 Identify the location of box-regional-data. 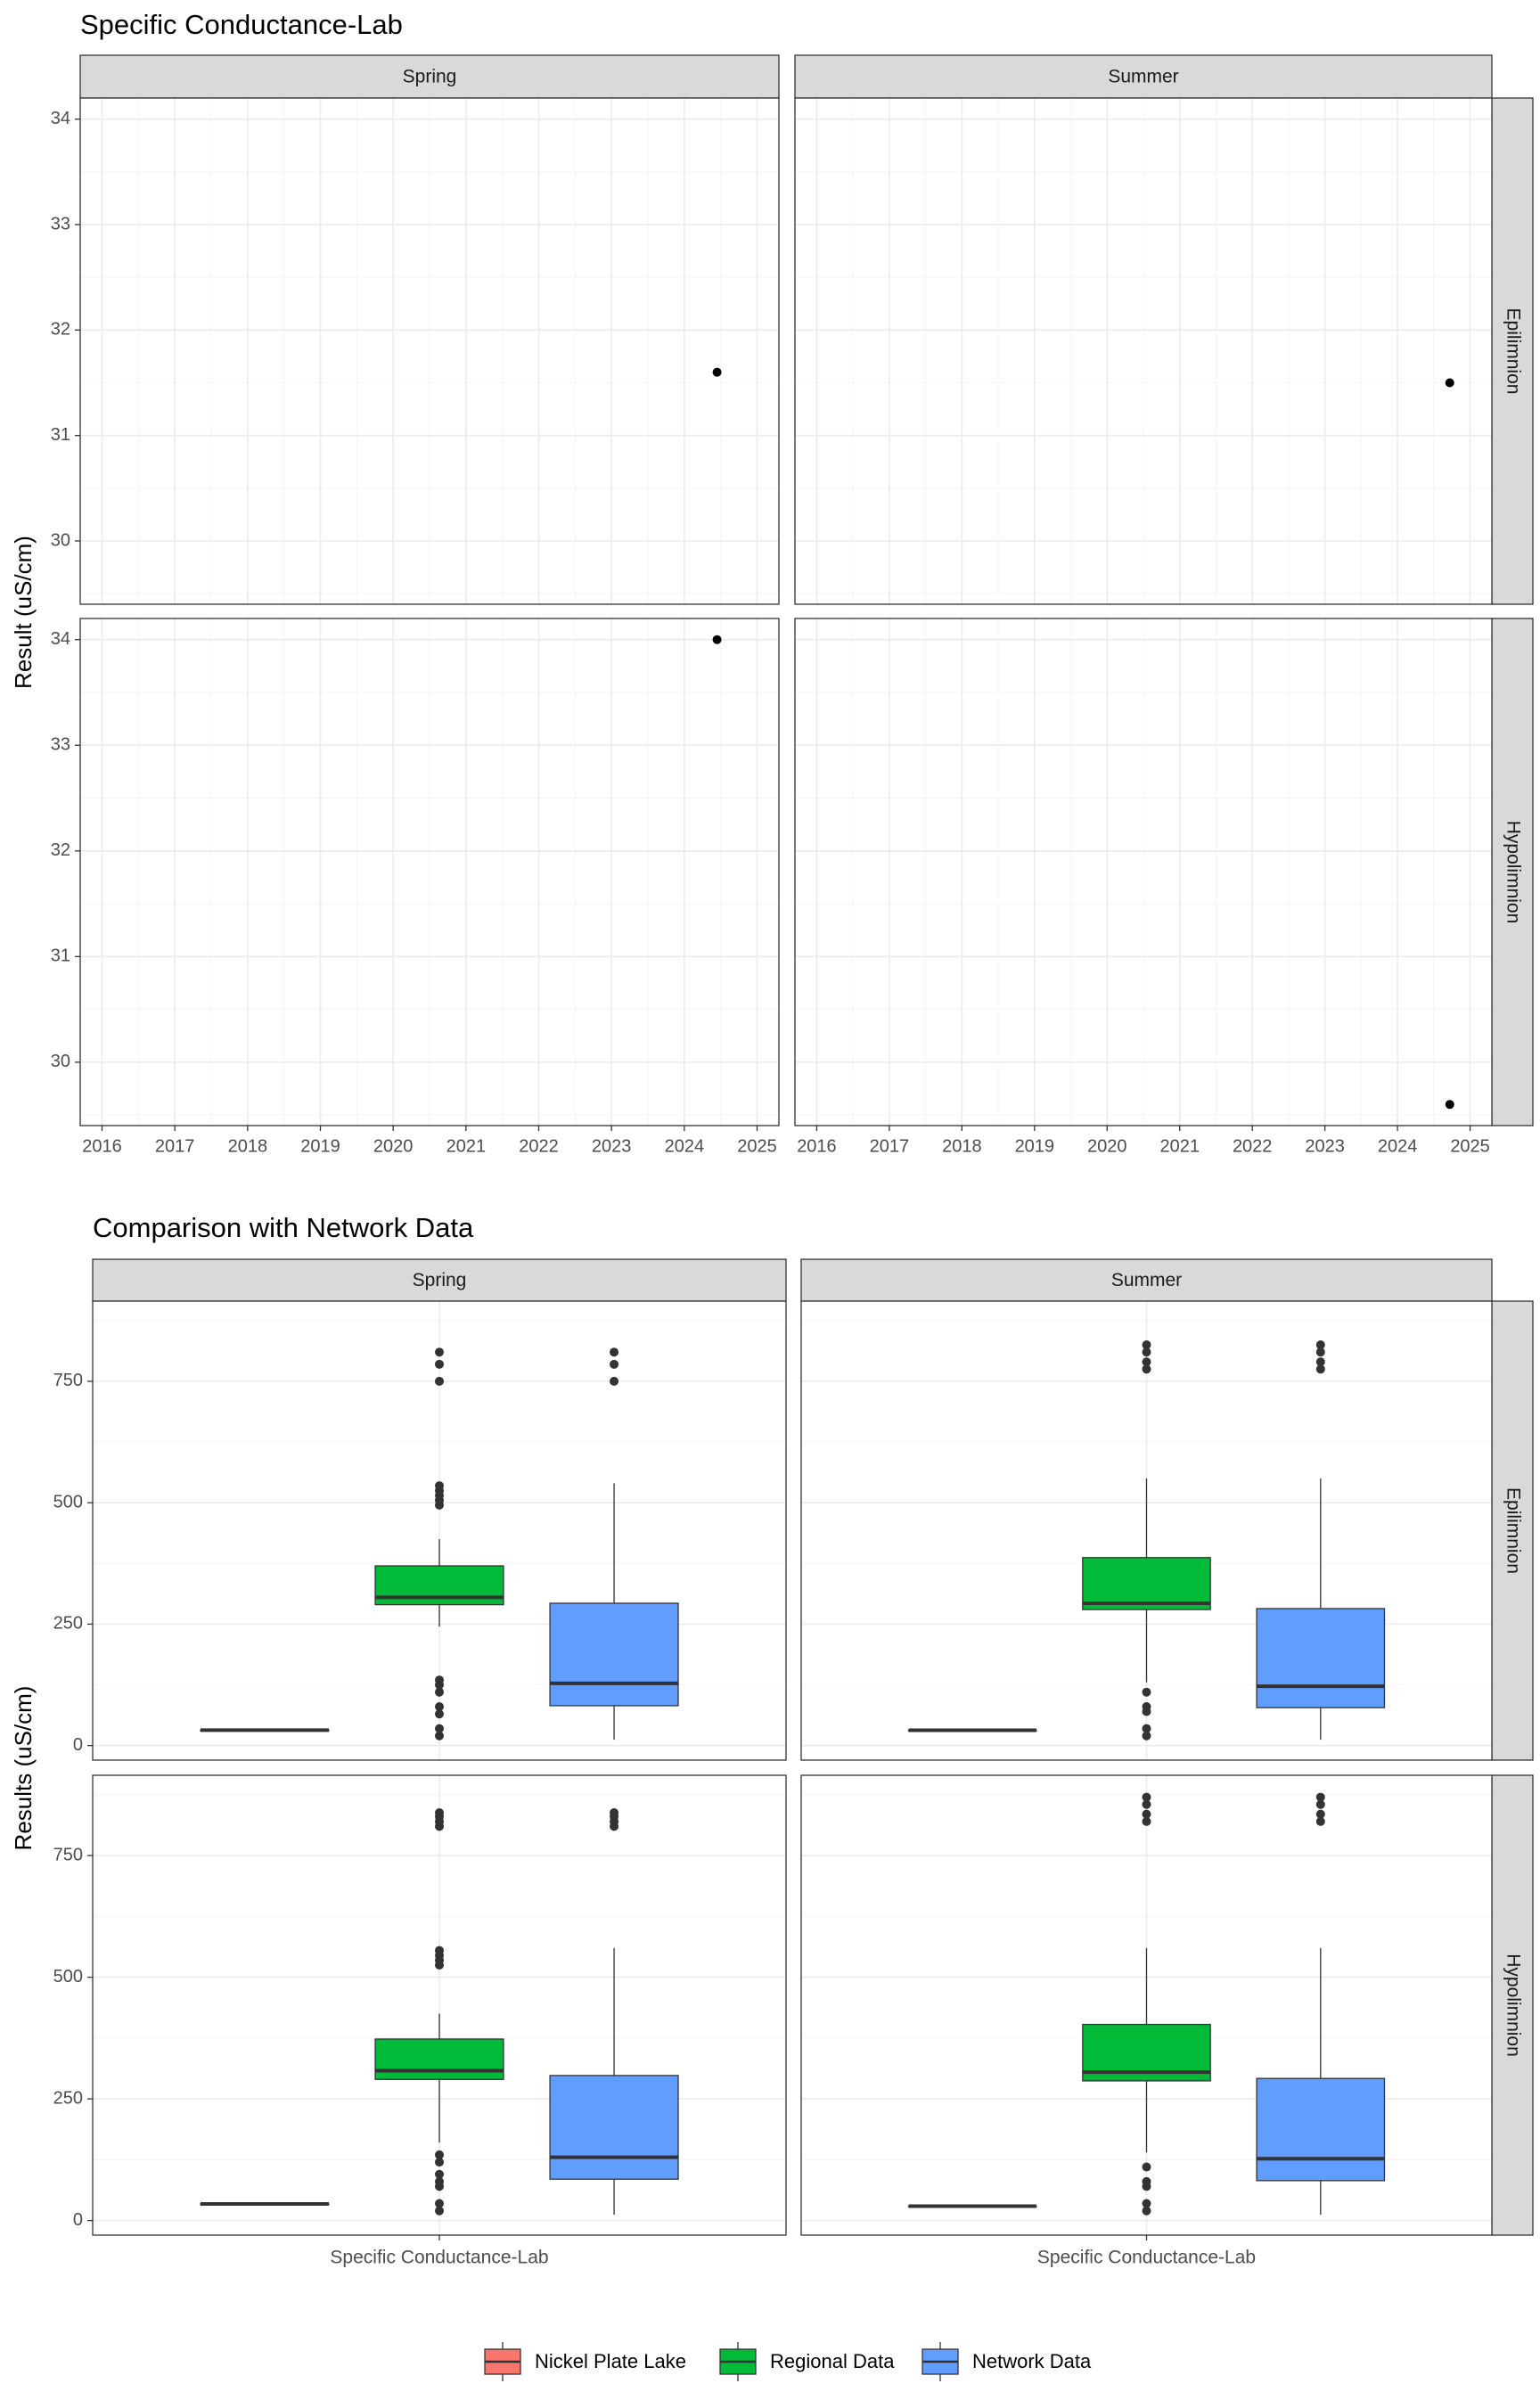
(1146, 1583).